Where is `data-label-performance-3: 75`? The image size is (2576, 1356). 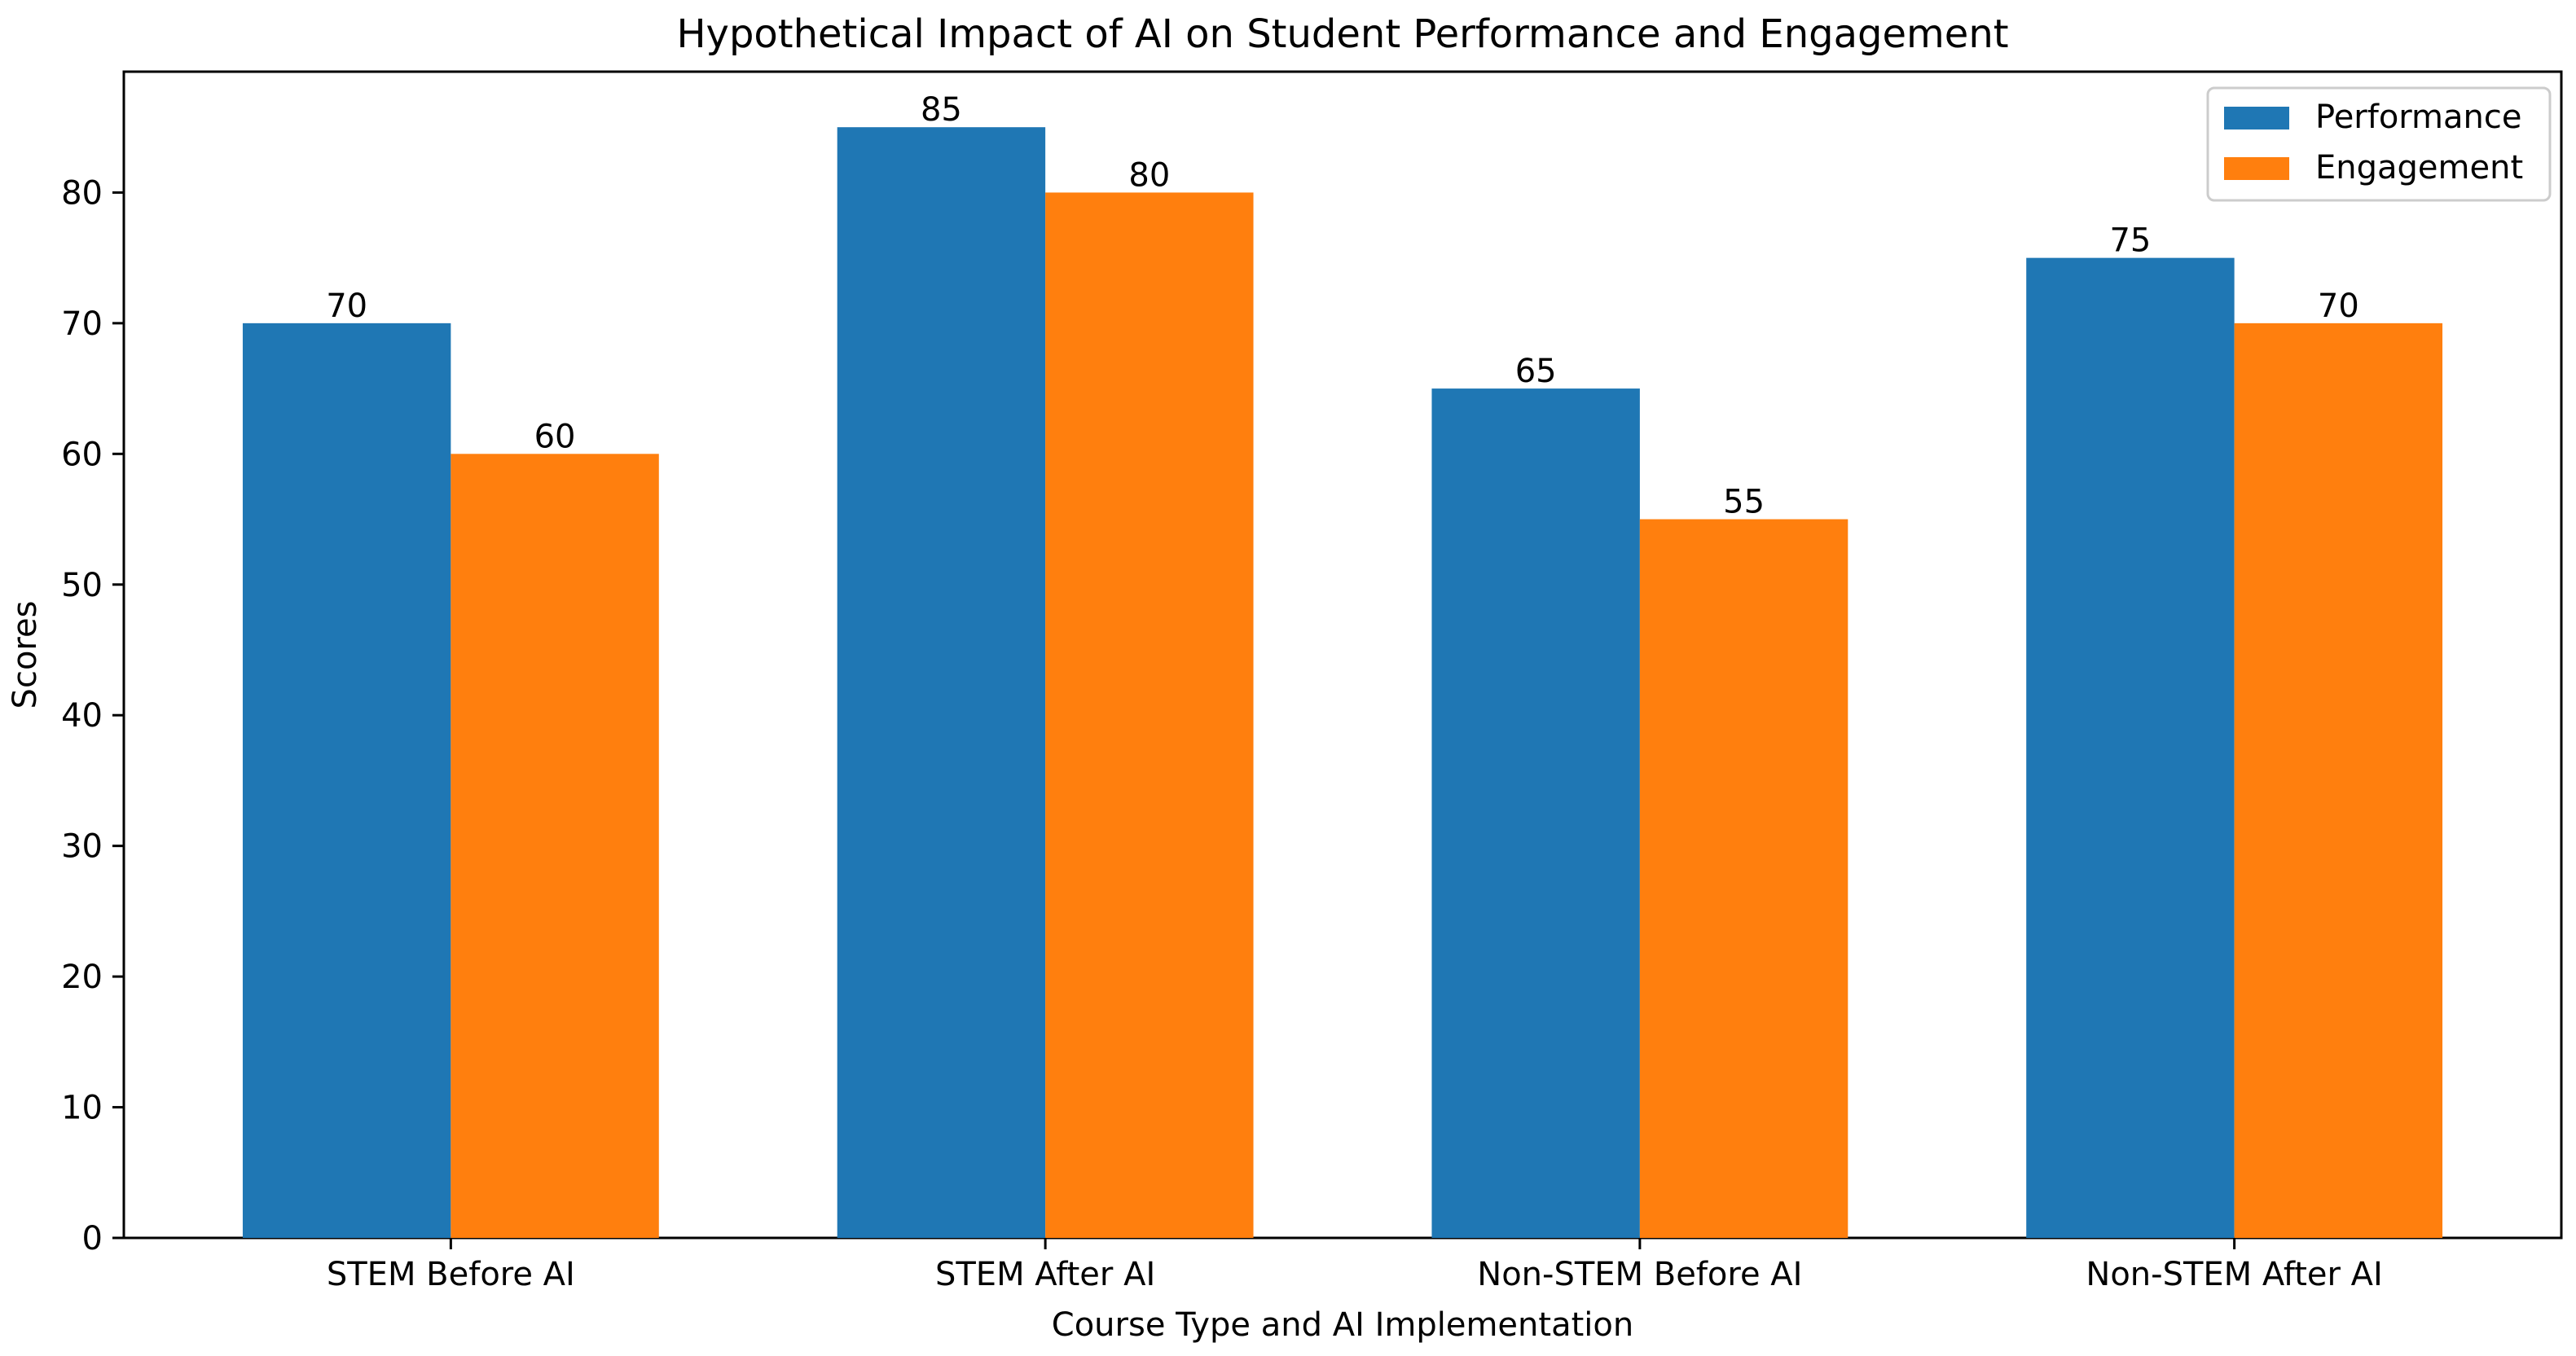
data-label-performance-3: 75 is located at coordinates (2130, 241).